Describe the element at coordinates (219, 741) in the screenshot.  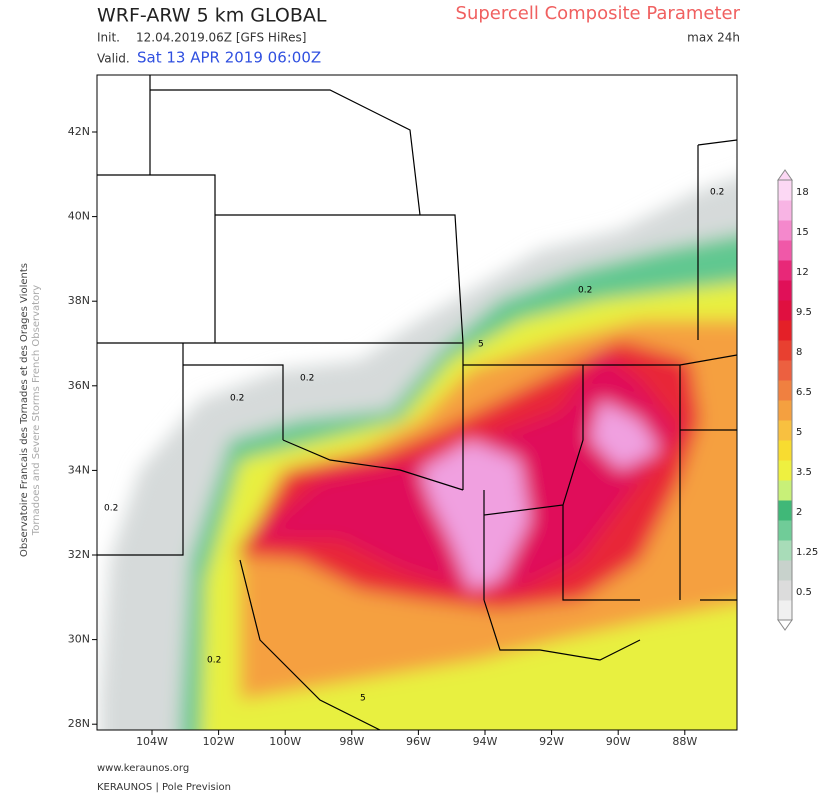
I see `lon-label: 102W` at that location.